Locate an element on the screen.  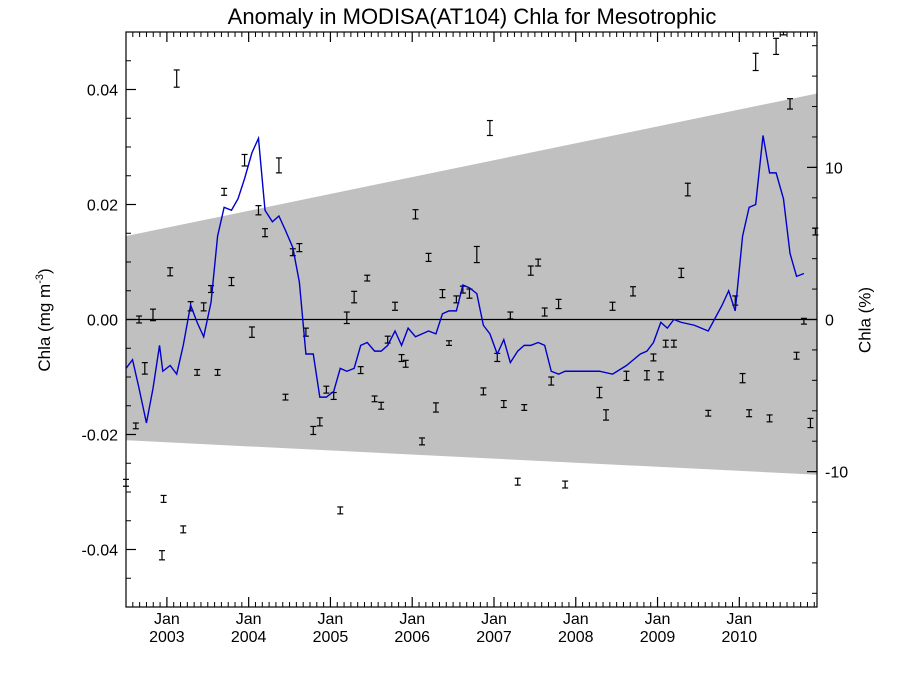
x-tick-year-label: 2009 is located at coordinates (658, 637).